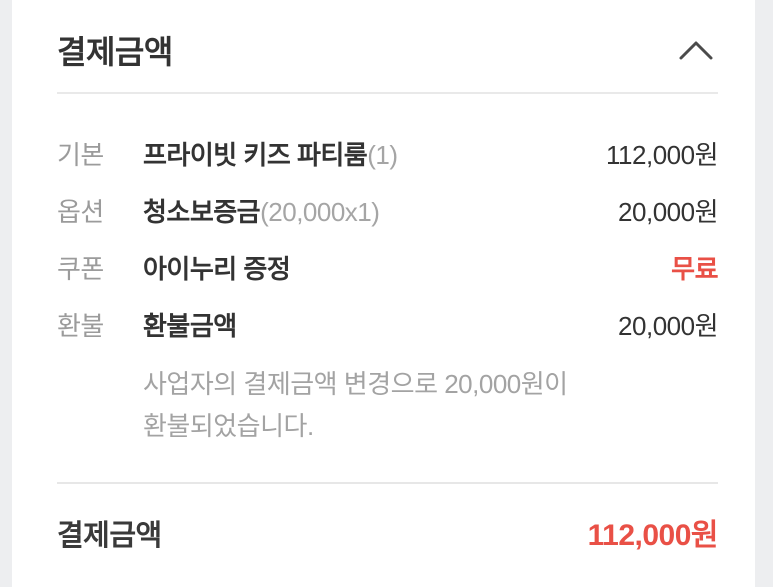 The width and height of the screenshot is (773, 587). I want to click on total-amount: 112,000원, so click(653, 535).